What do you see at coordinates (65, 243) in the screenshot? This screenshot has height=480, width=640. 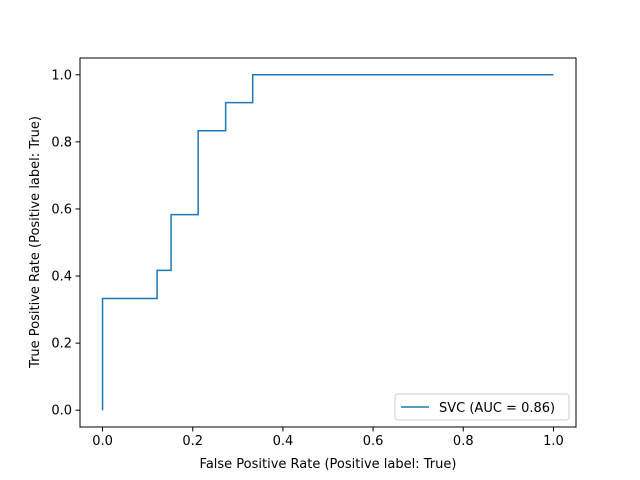 I see `y-axis-ticks: 0.0 0.2 0.4 0.6 0.8 1.0` at bounding box center [65, 243].